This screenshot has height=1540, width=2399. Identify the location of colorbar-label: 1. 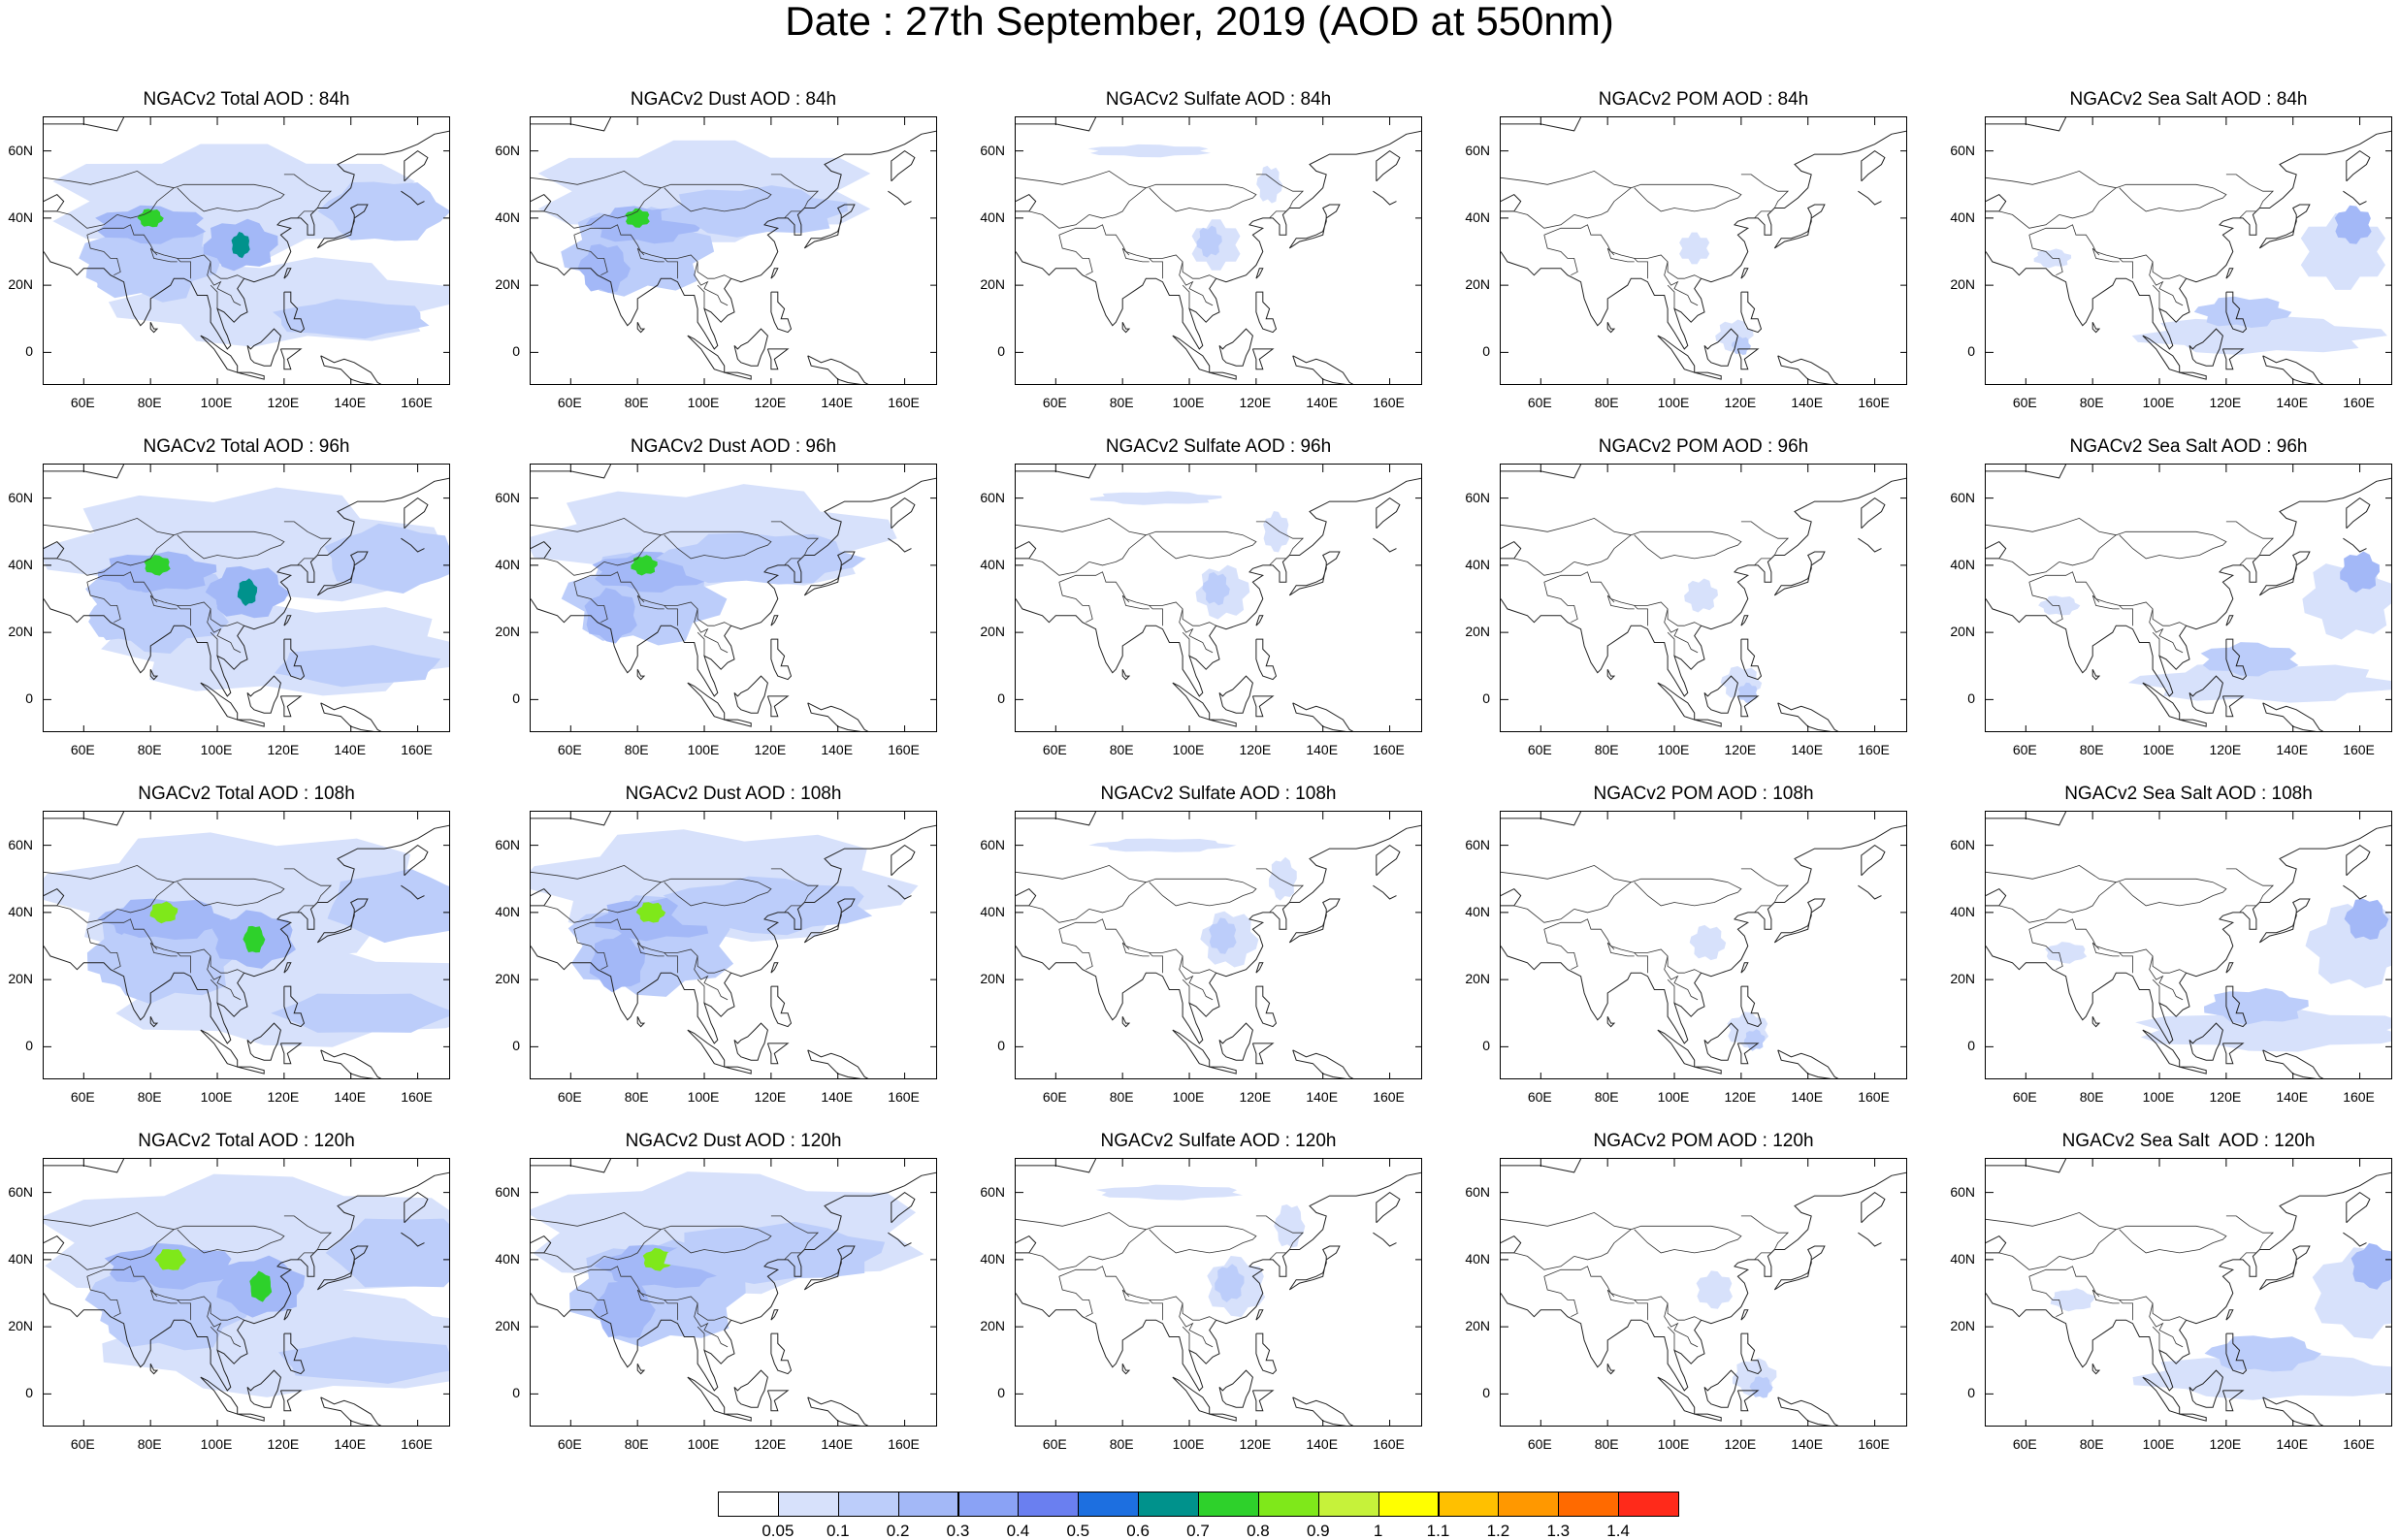
(1378, 1531).